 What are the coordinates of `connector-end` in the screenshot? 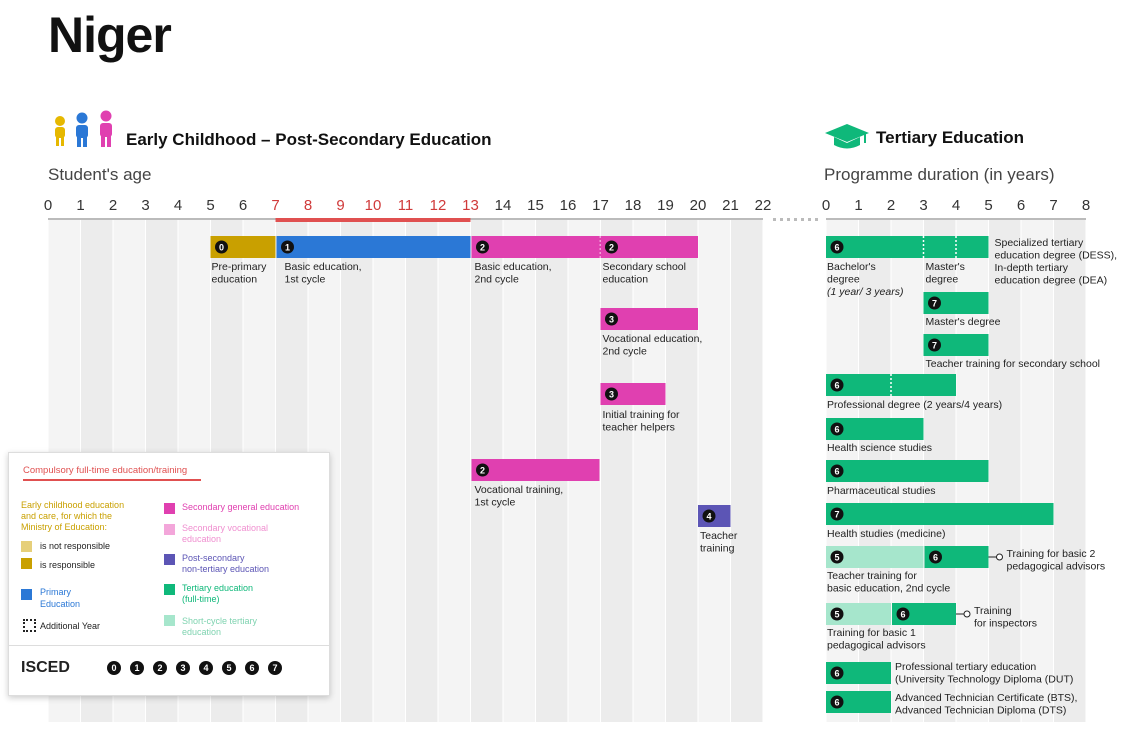 It's located at (967, 614).